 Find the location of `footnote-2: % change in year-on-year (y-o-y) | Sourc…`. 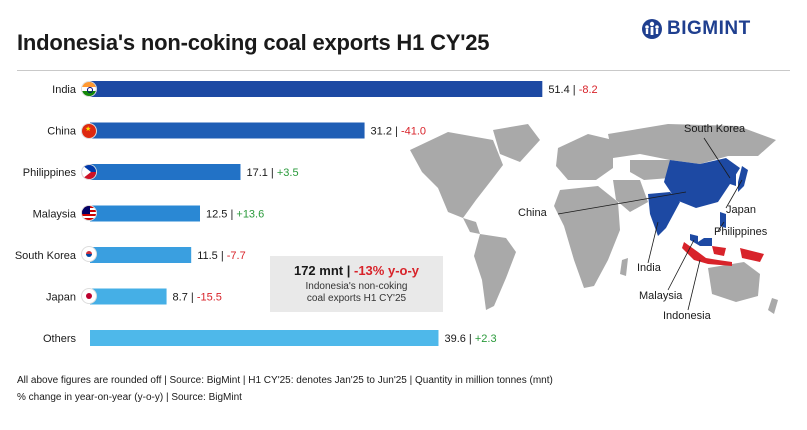

footnote-2: % change in year-on-year (y-o-y) | Sourc… is located at coordinates (129, 397).